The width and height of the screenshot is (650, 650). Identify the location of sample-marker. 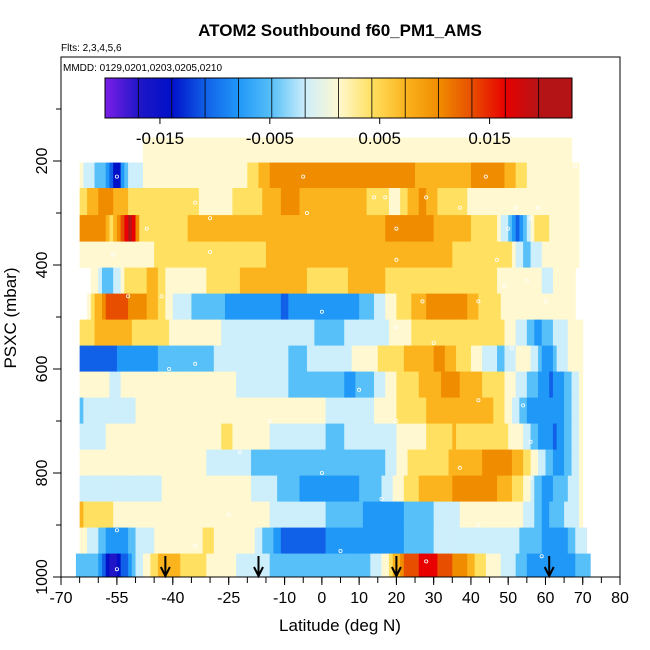
(508, 228).